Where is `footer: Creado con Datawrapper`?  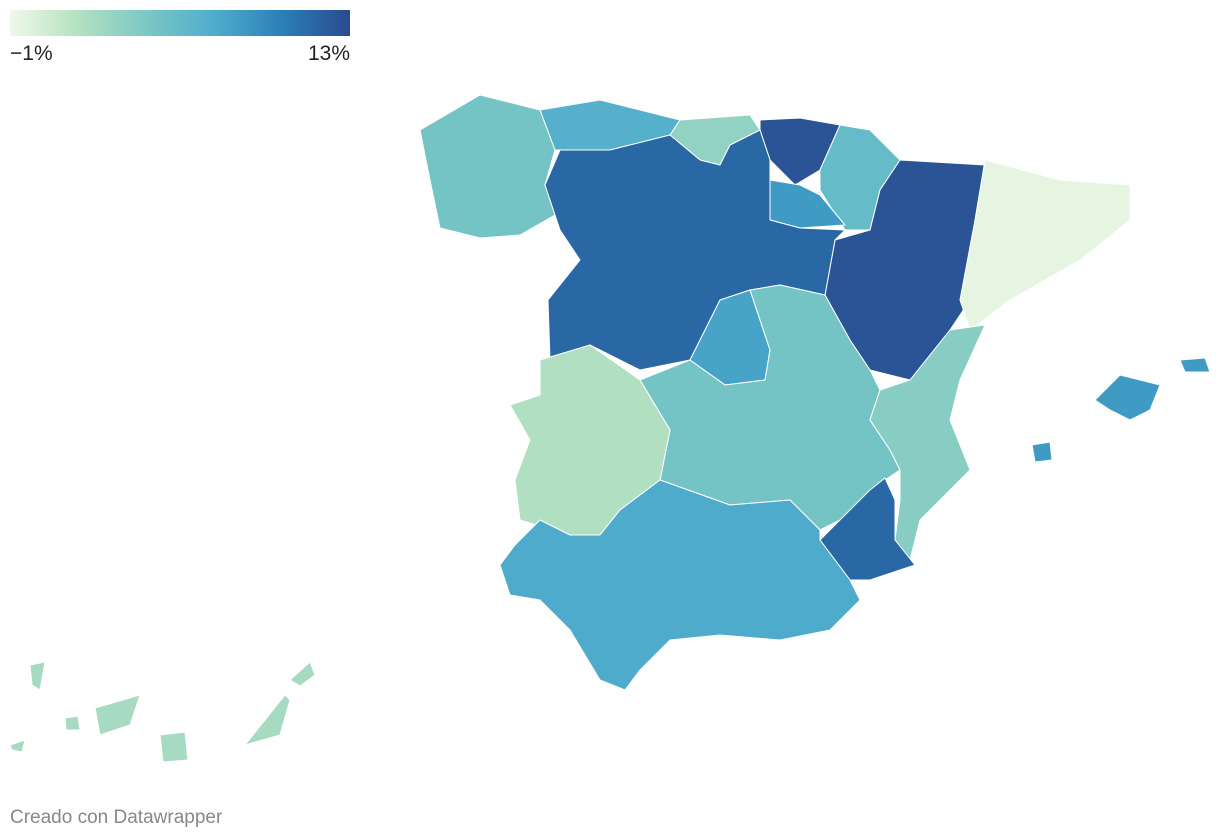 footer: Creado con Datawrapper is located at coordinates (116, 817).